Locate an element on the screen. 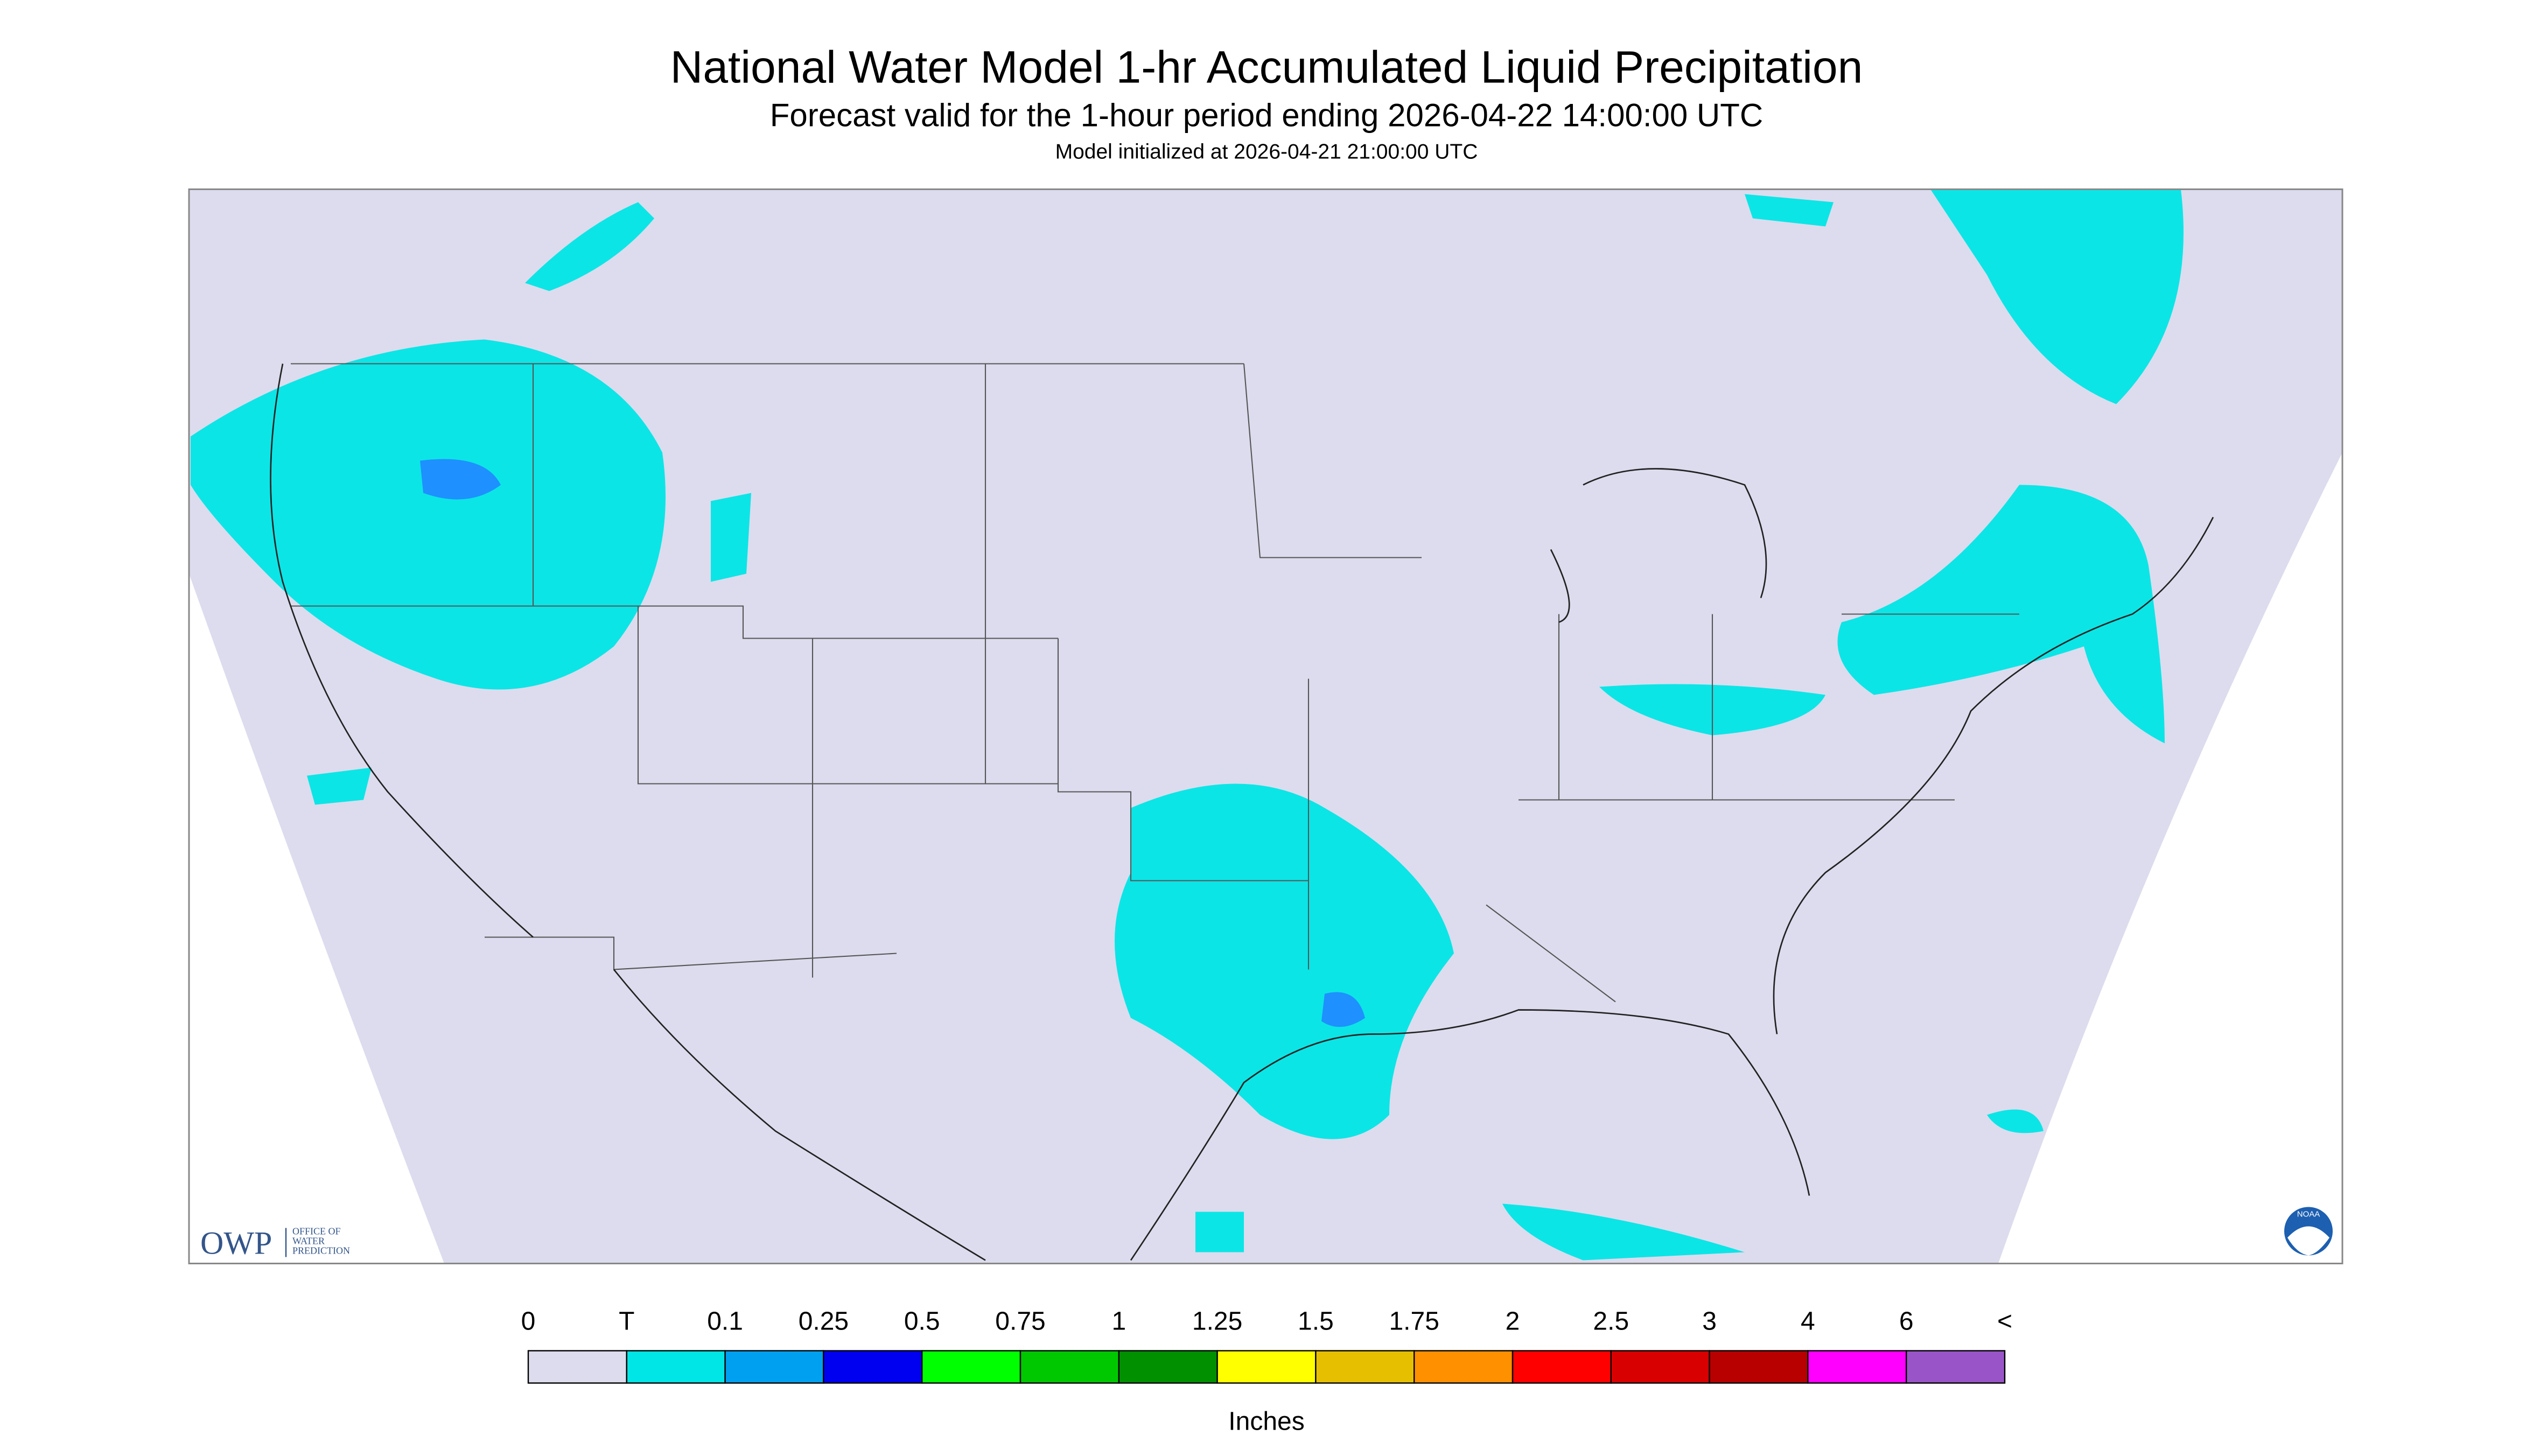  noaa-logo-text: NOAA is located at coordinates (2308, 1214).